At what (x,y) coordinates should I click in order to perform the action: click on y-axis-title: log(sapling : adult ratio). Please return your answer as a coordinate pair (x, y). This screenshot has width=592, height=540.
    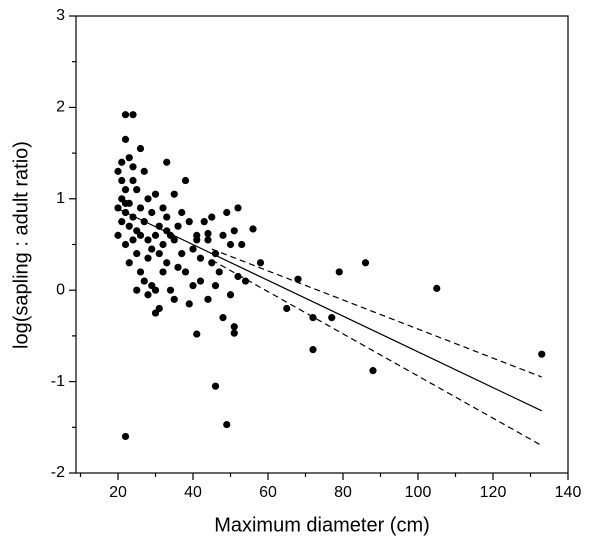
    Looking at the image, I should click on (21, 245).